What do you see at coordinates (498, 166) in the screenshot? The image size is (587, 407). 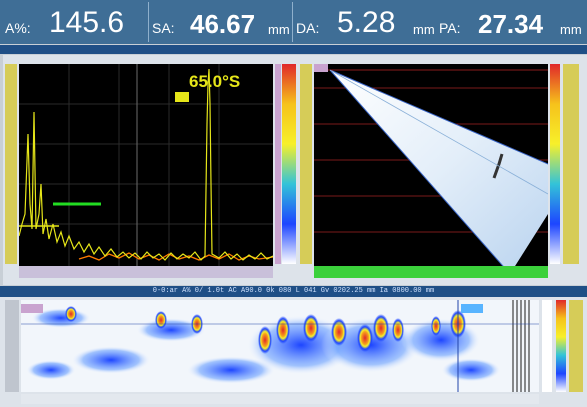 I see `indication` at bounding box center [498, 166].